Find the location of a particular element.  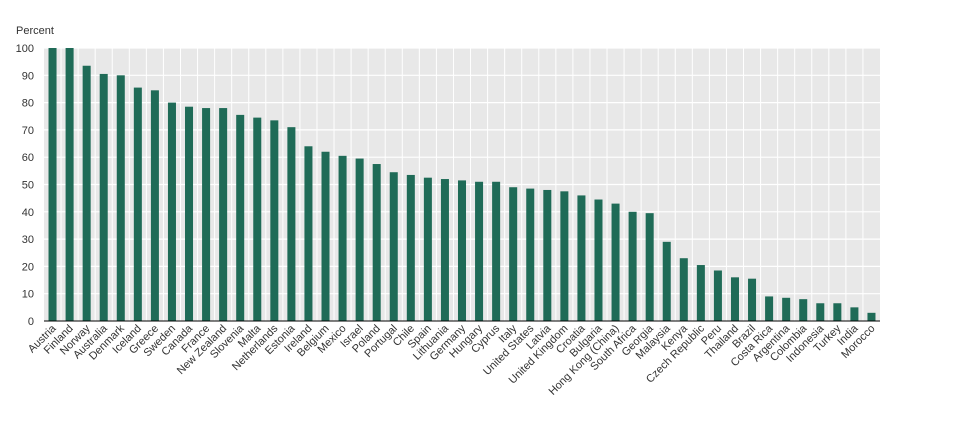

y-tick-label: 10 is located at coordinates (28, 295).